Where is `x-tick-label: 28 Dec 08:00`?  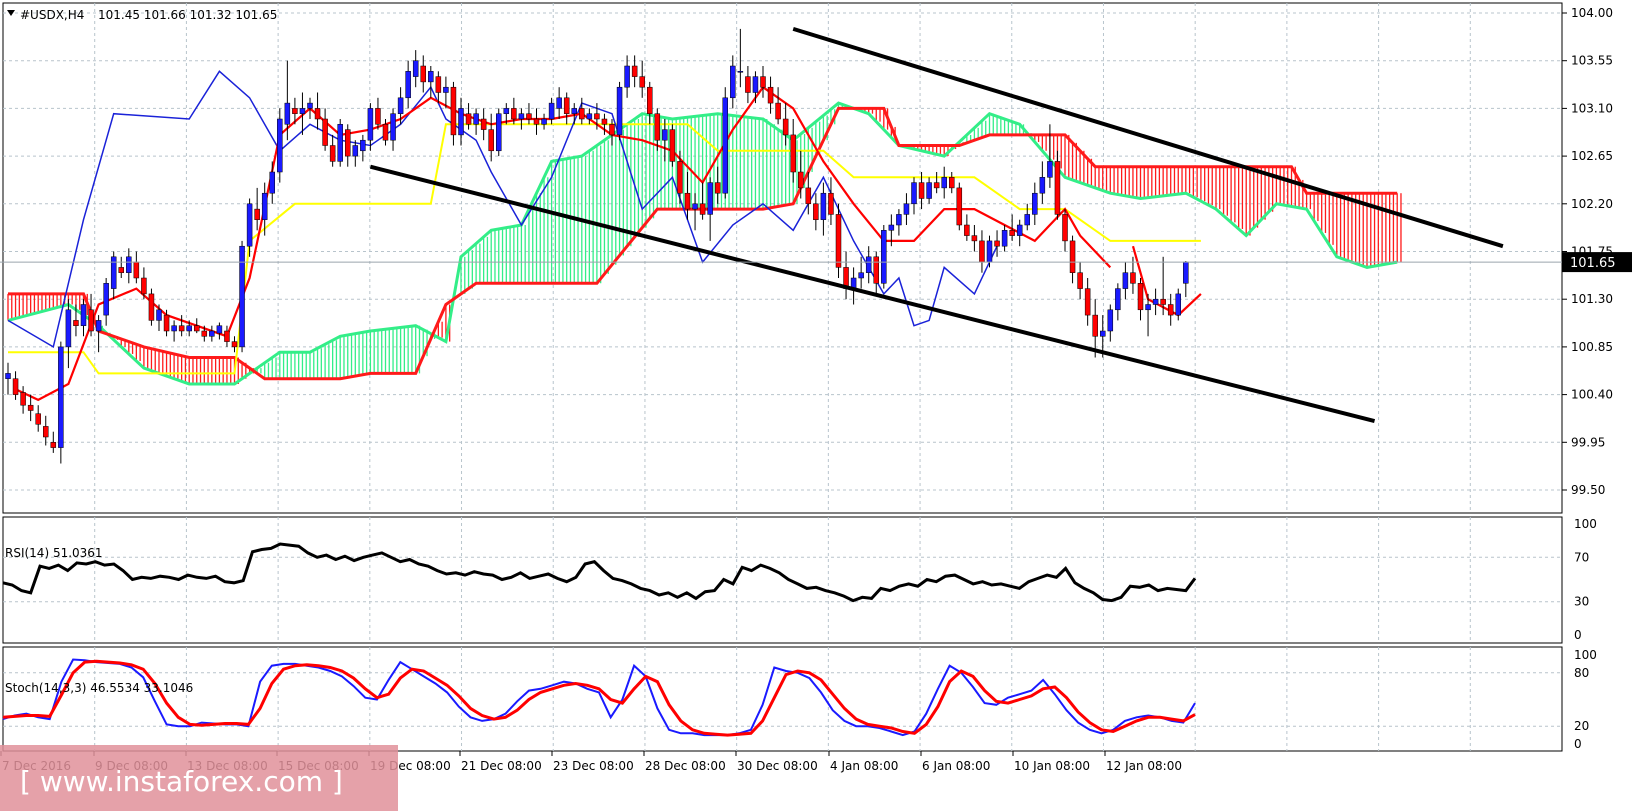
x-tick-label: 28 Dec 08:00 is located at coordinates (685, 766).